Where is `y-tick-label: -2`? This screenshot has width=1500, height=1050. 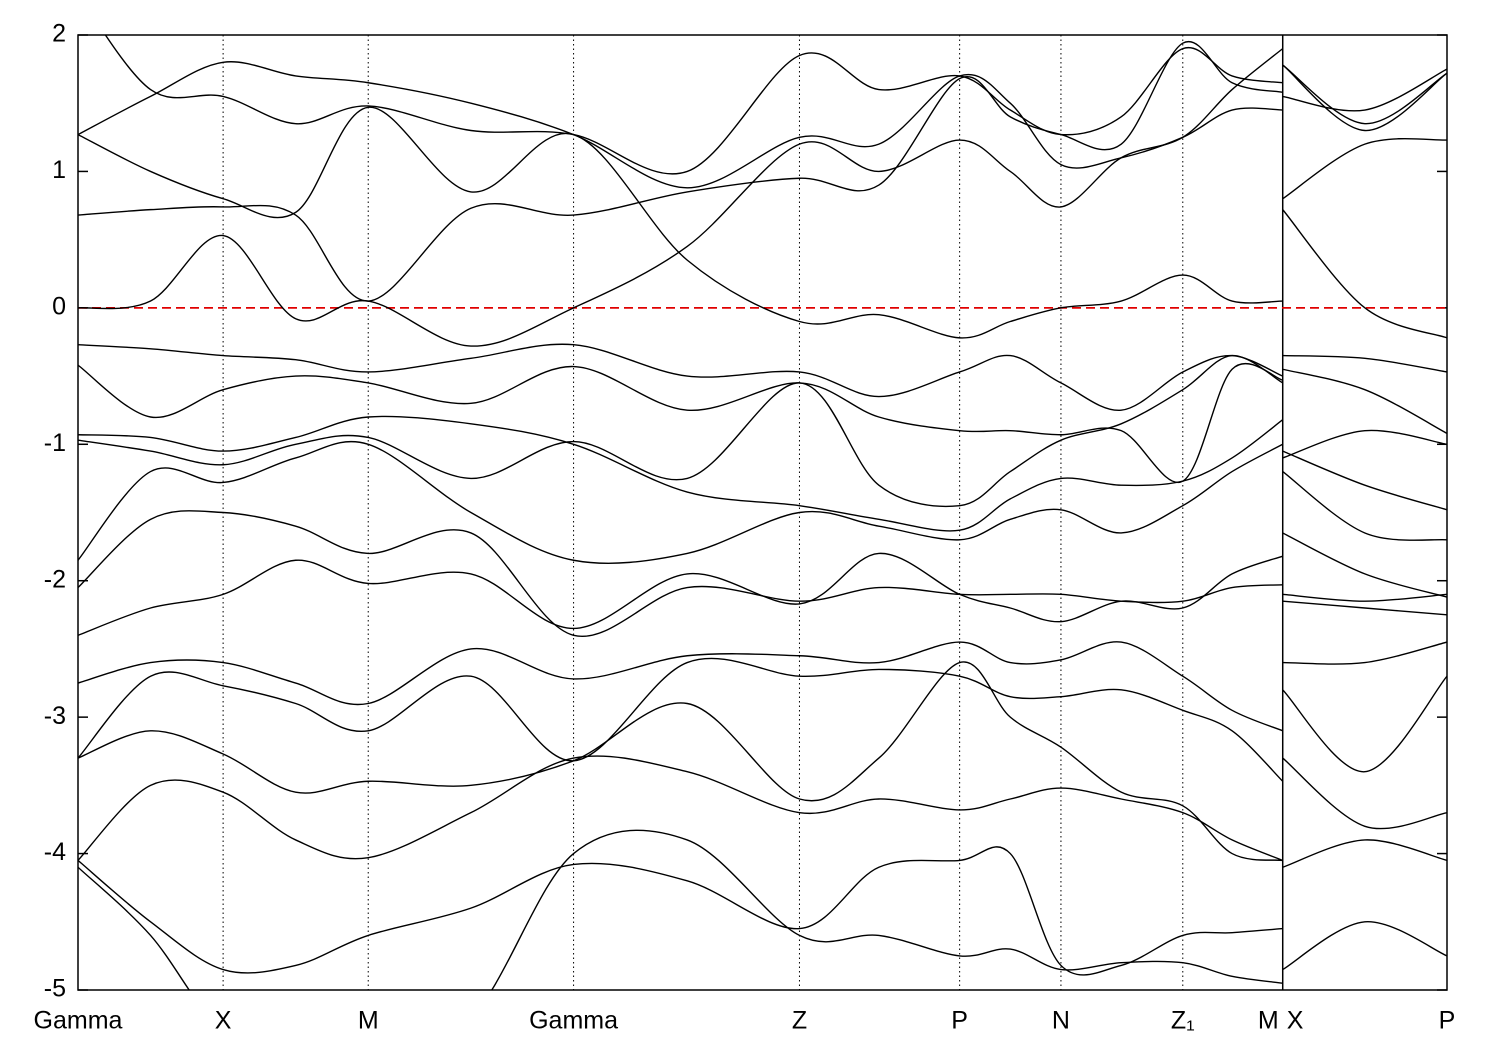 y-tick-label: -2 is located at coordinates (55, 579).